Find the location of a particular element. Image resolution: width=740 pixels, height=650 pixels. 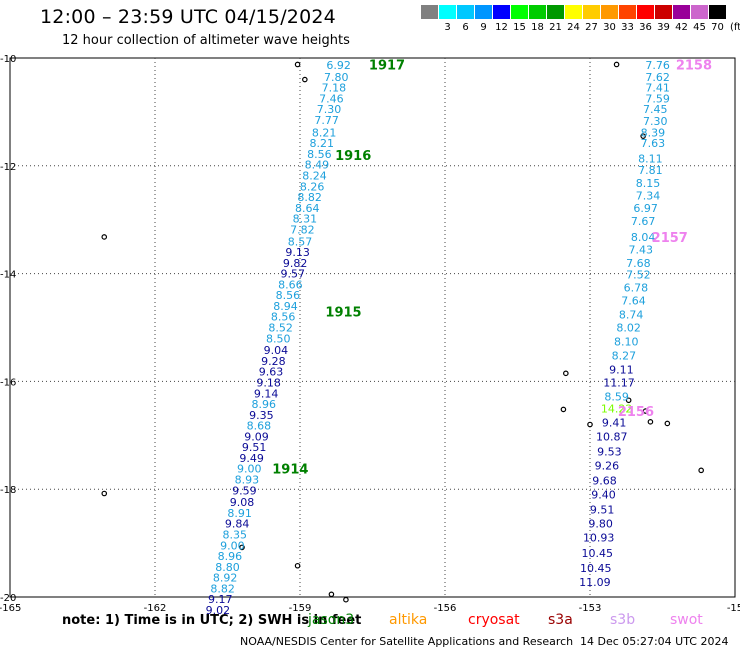

lat-tick-label: -16 is located at coordinates (8, 382).